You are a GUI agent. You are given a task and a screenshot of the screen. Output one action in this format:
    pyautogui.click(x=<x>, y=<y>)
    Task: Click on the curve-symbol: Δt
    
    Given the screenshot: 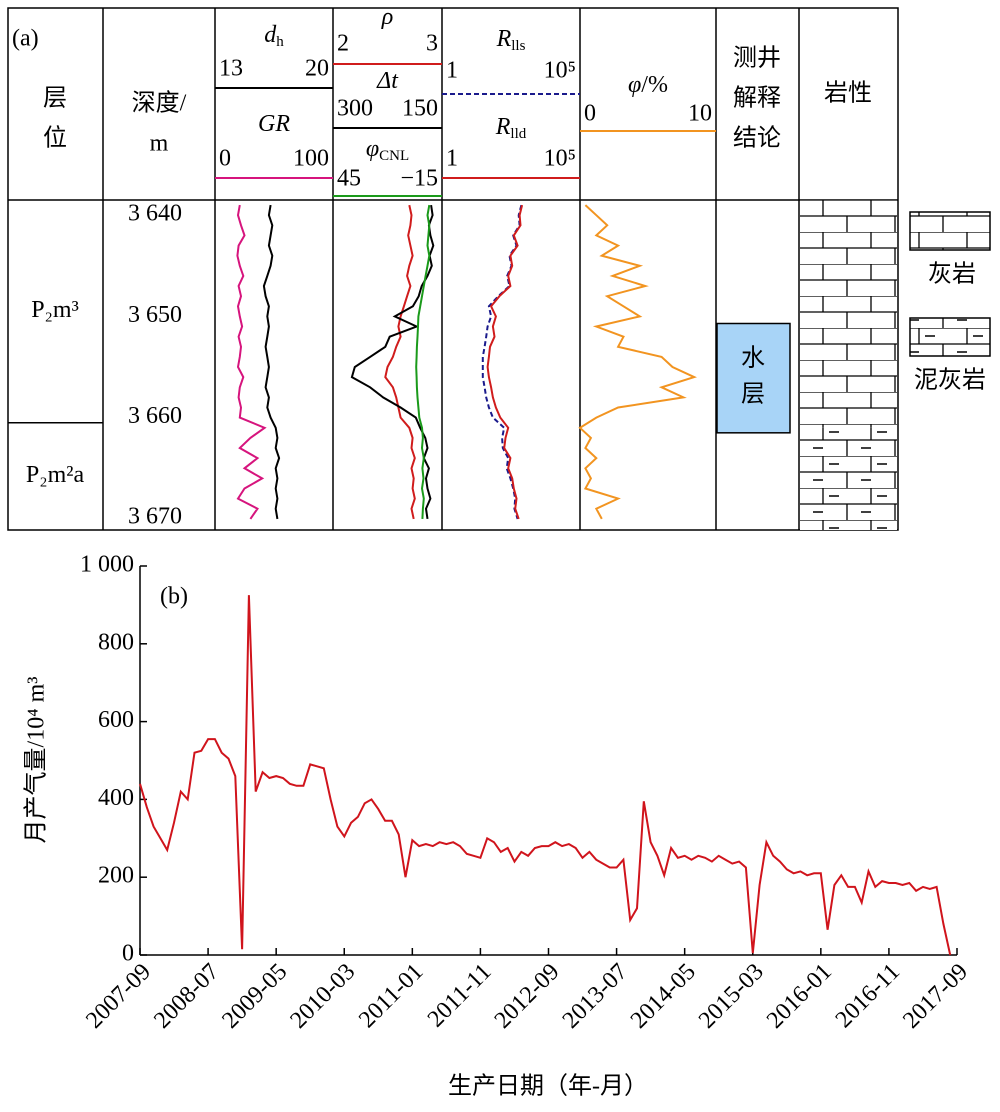 What is the action you would take?
    pyautogui.click(x=387, y=81)
    